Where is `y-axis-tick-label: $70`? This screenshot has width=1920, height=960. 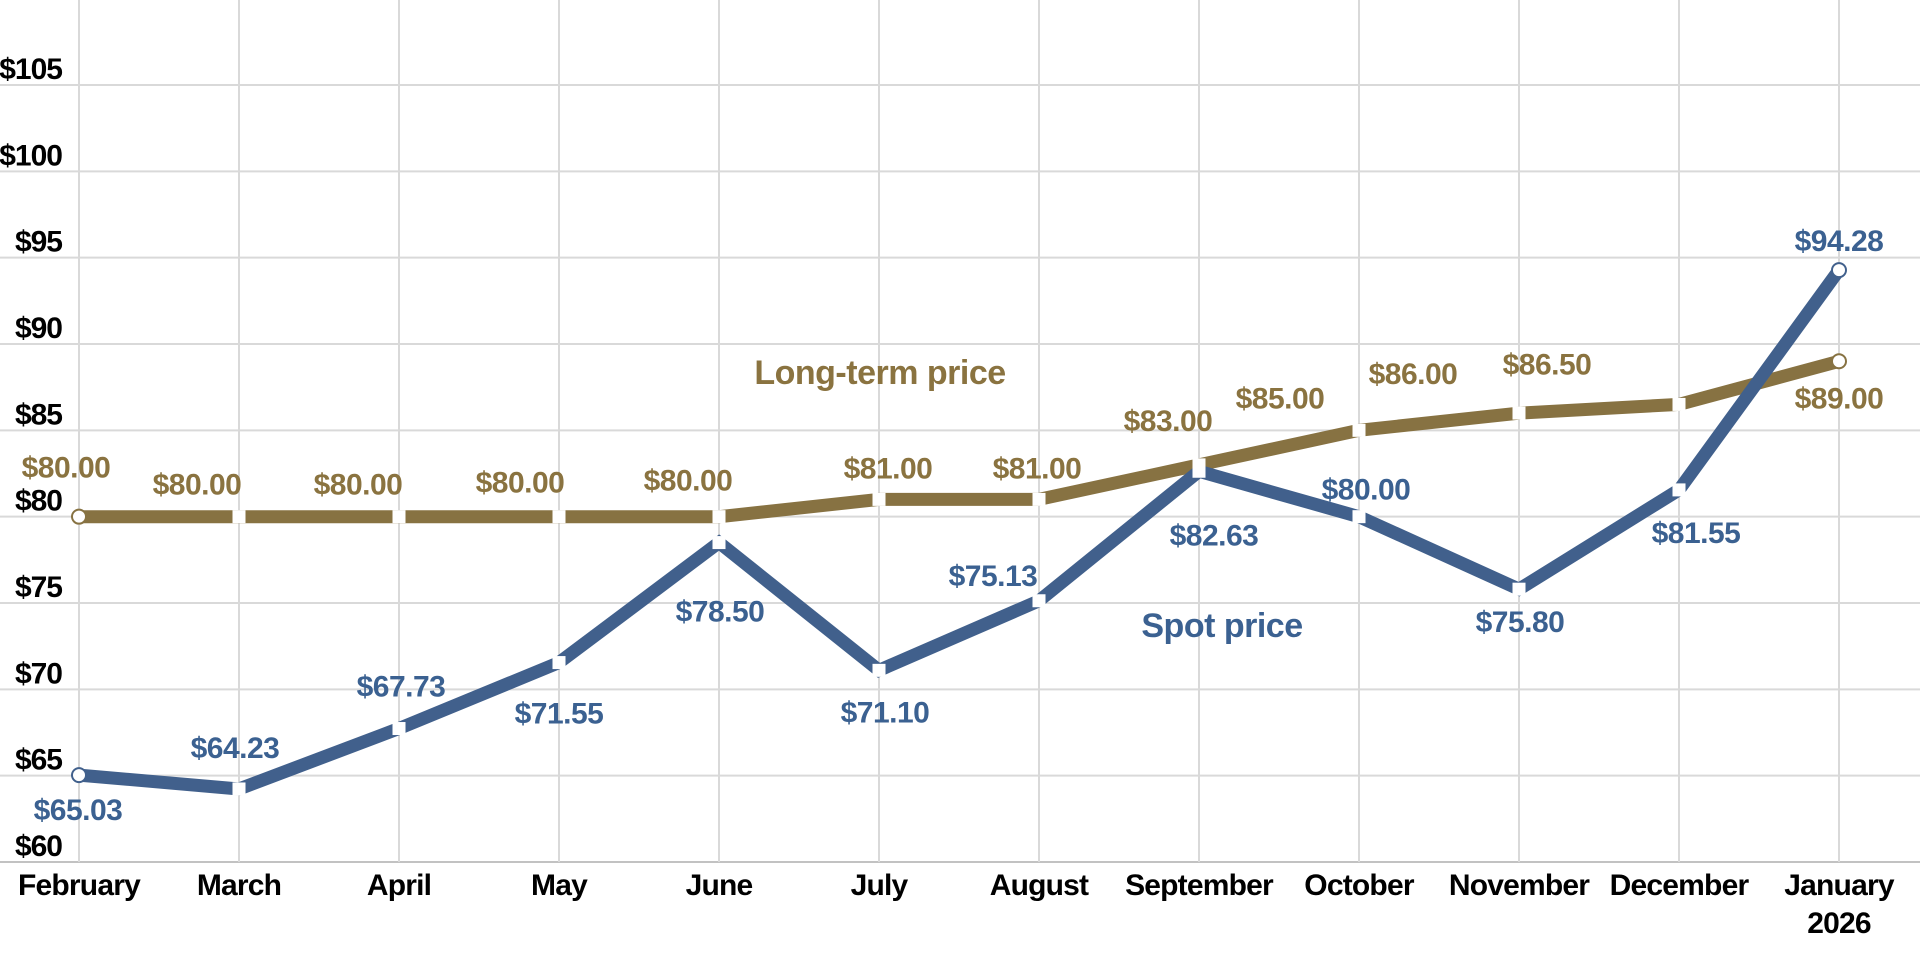 y-axis-tick-label: $70 is located at coordinates (38, 673).